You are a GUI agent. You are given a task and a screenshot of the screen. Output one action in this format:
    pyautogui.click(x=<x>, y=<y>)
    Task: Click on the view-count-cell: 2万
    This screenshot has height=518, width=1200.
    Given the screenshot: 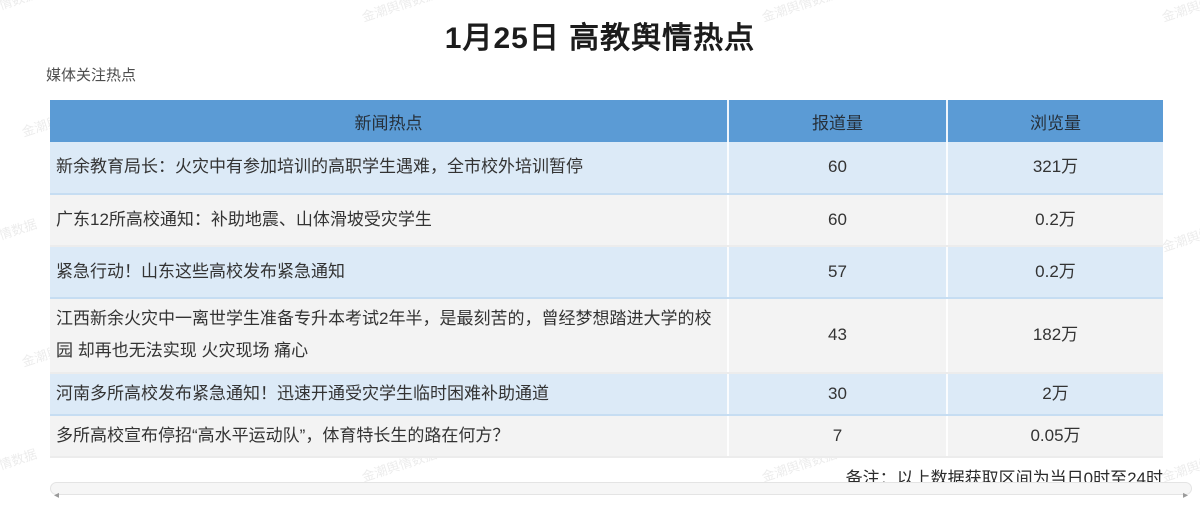 What is the action you would take?
    pyautogui.click(x=1054, y=394)
    